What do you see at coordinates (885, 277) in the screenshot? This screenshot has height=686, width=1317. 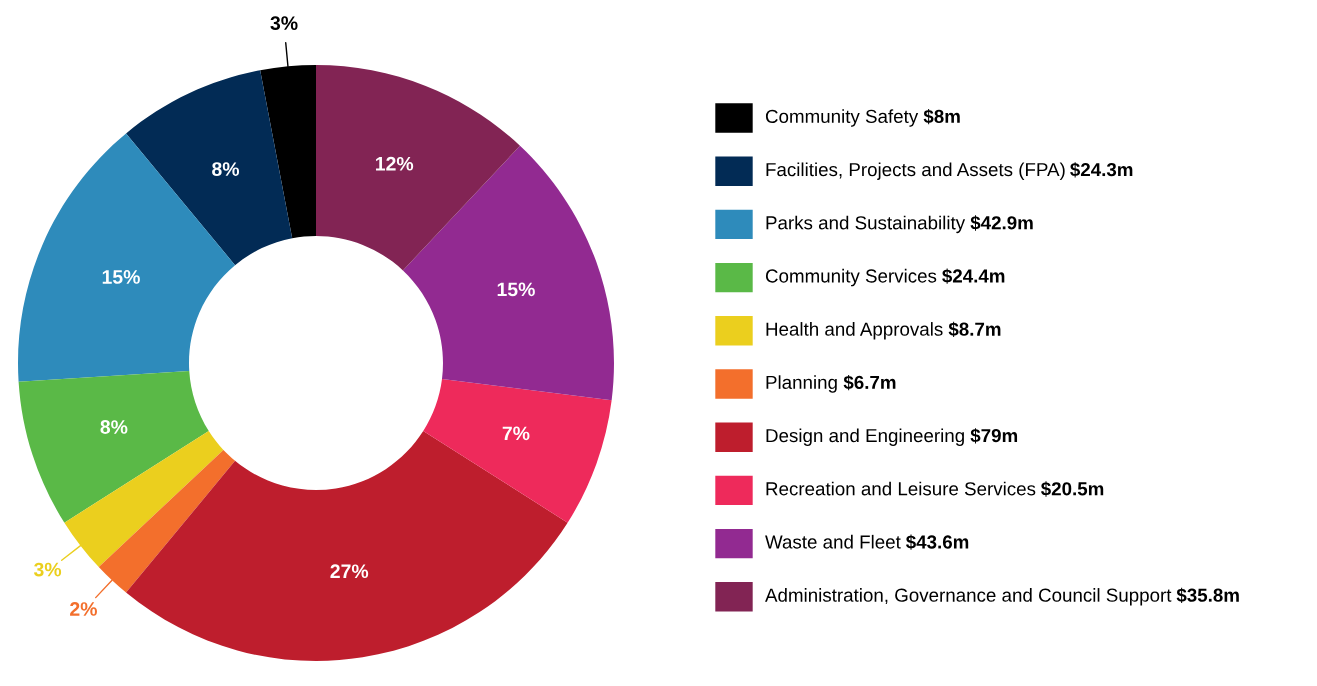 I see `legend-label: Community Services $24.4m` at bounding box center [885, 277].